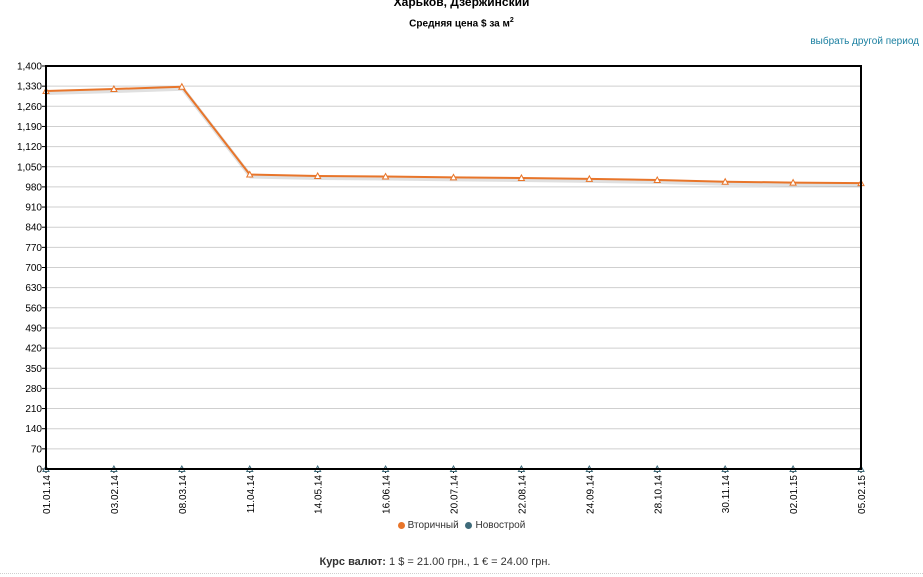 Image resolution: width=923 pixels, height=577 pixels. Describe the element at coordinates (862, 494) in the screenshot. I see `x-tick-label: 05.02.15` at that location.